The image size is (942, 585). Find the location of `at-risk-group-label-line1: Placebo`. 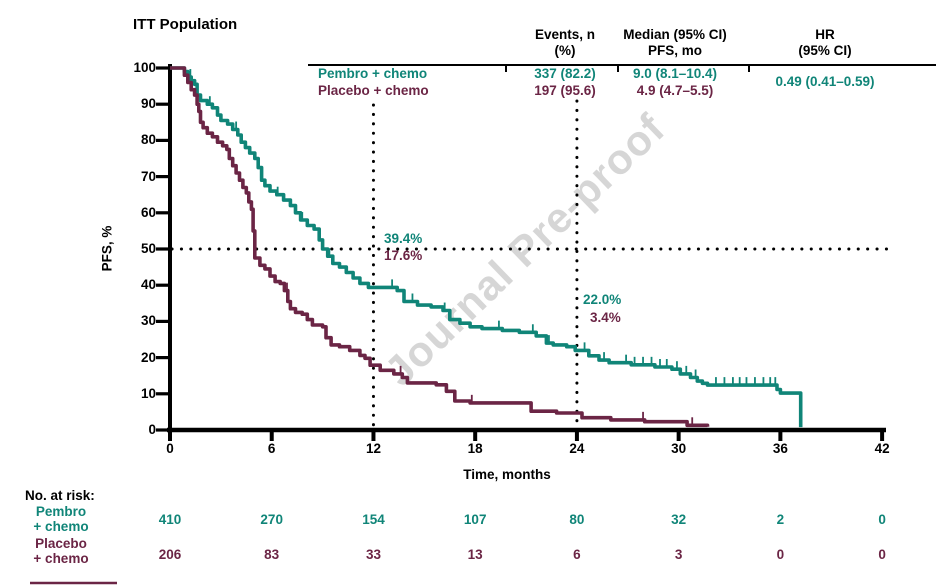

at-risk-group-label-line1: Placebo is located at coordinates (61, 543).